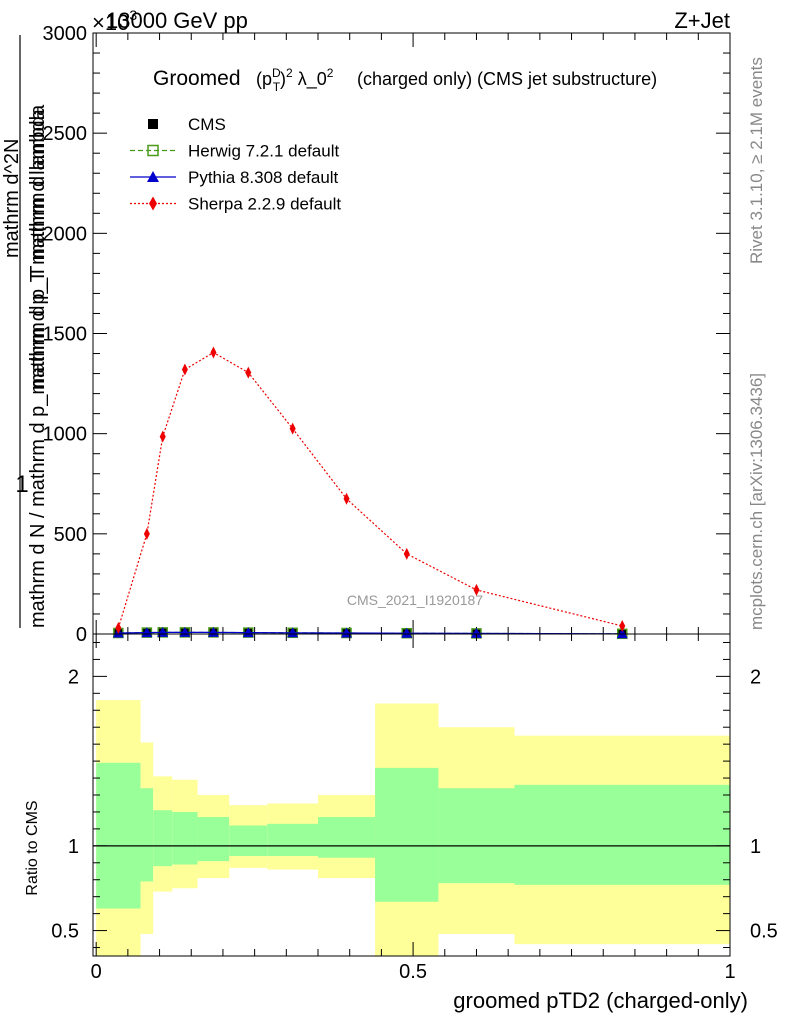  What do you see at coordinates (70, 535) in the screenshot?
I see `y-tick-label: 500` at bounding box center [70, 535].